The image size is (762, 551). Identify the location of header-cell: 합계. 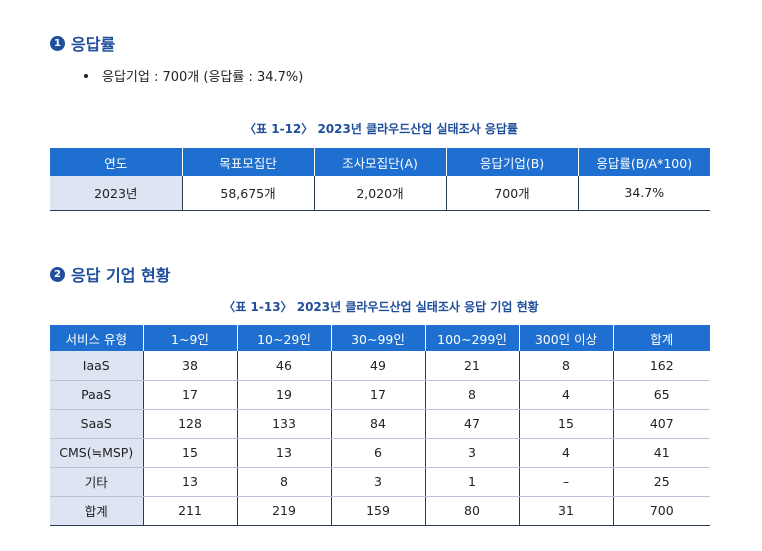
(661, 338).